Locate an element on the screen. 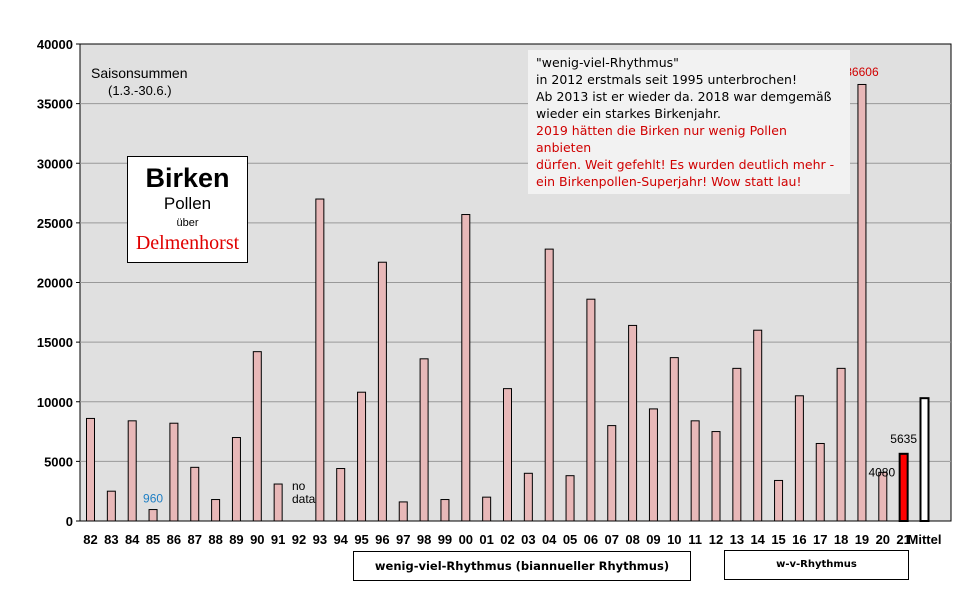  x-tick-label-83: 83 is located at coordinates (111, 539).